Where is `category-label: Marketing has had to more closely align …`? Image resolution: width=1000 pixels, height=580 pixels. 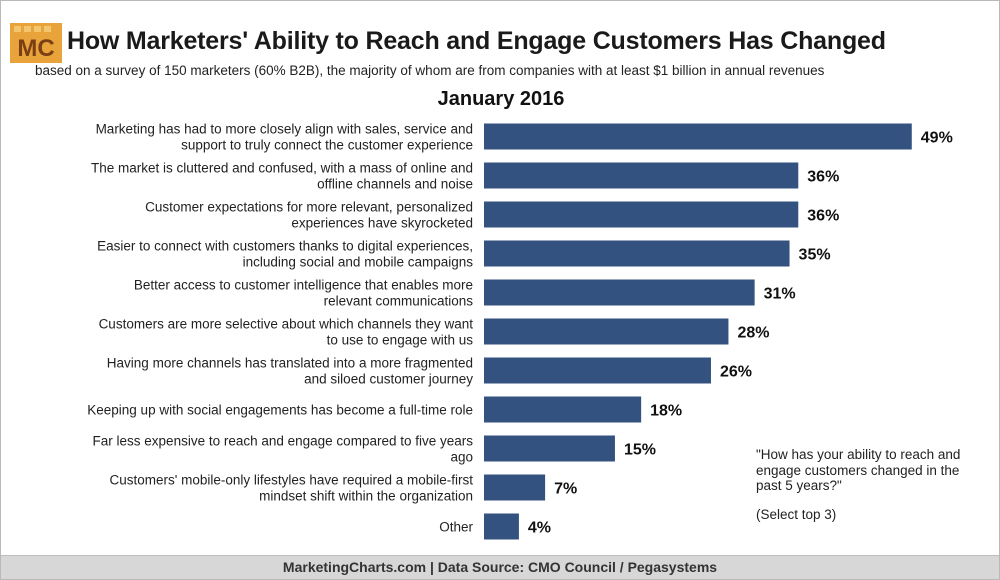
category-label: Marketing has had to more closely align … is located at coordinates (284, 129).